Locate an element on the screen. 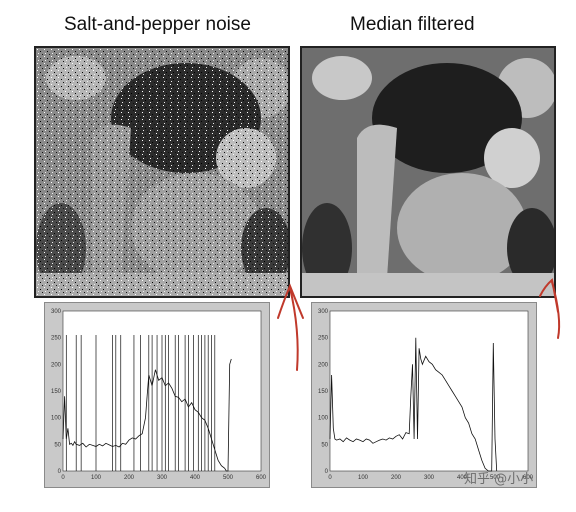 The width and height of the screenshot is (576, 512). noisy-xtick-5: 500 is located at coordinates (228, 478).